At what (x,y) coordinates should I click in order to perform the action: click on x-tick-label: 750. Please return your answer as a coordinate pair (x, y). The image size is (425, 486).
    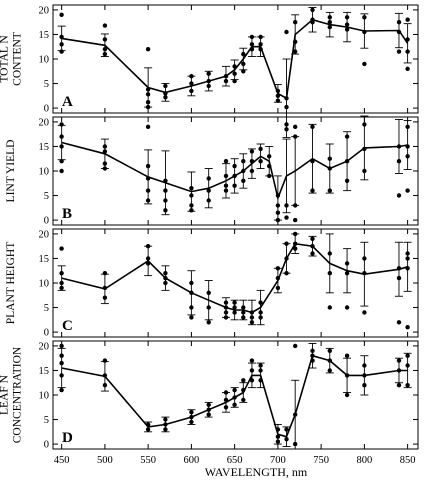
    Looking at the image, I should click on (321, 460).